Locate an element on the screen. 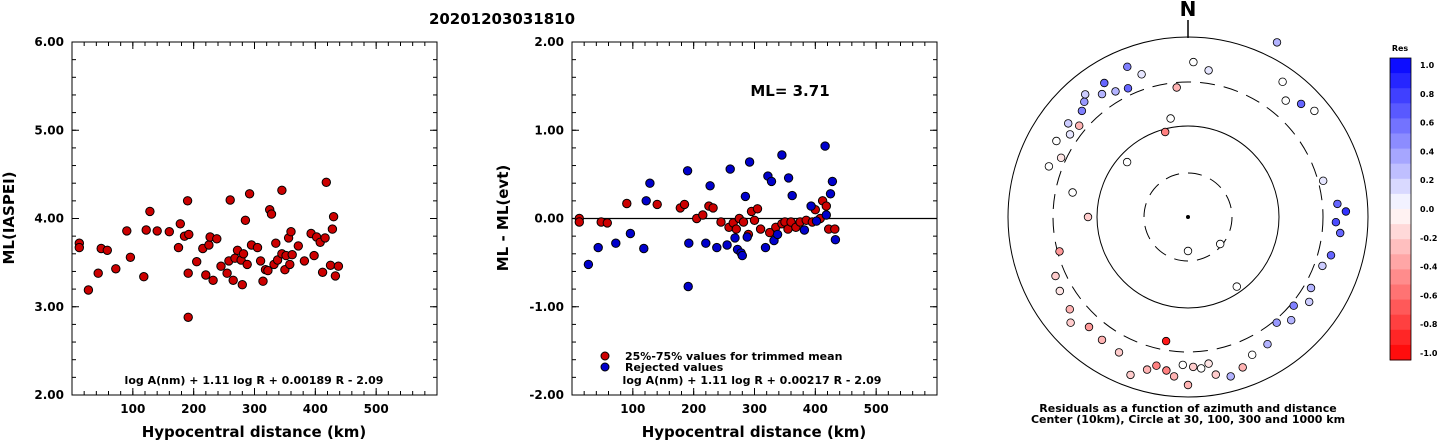 The width and height of the screenshot is (1437, 441). x-tick-label: 500 is located at coordinates (876, 409).